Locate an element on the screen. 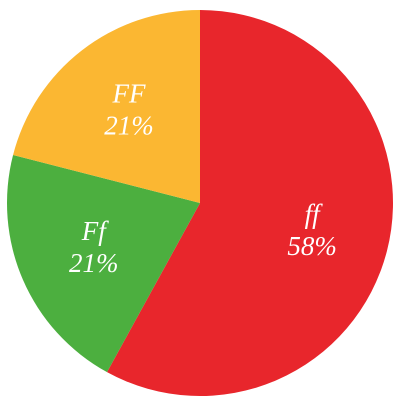 The height and width of the screenshot is (406, 405). slice-category-label: ff is located at coordinates (314, 214).